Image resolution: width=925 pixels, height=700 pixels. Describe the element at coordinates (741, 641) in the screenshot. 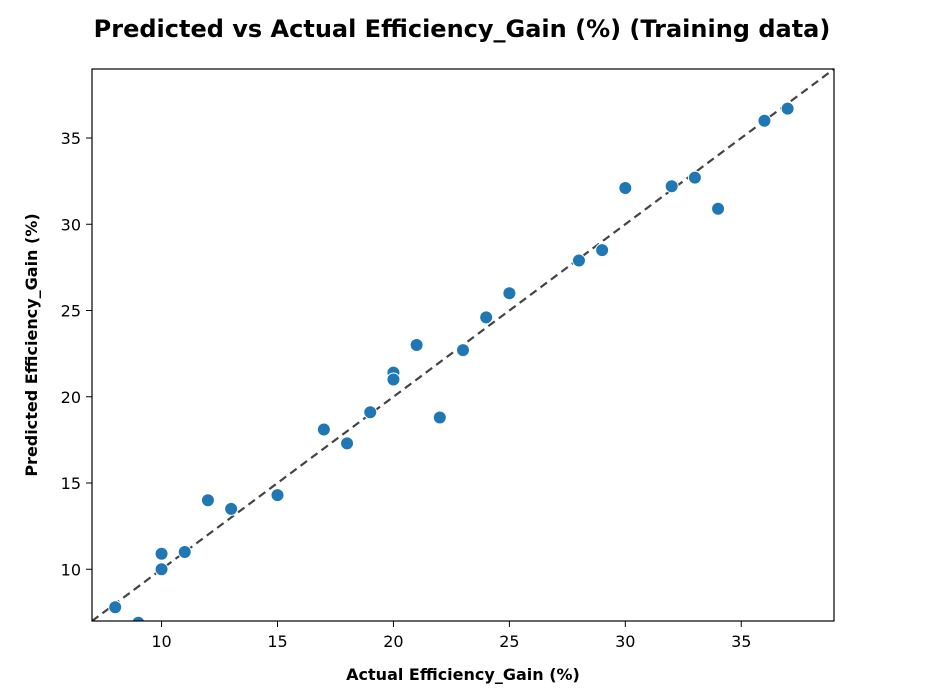

I see `x-tick-label: 35` at that location.